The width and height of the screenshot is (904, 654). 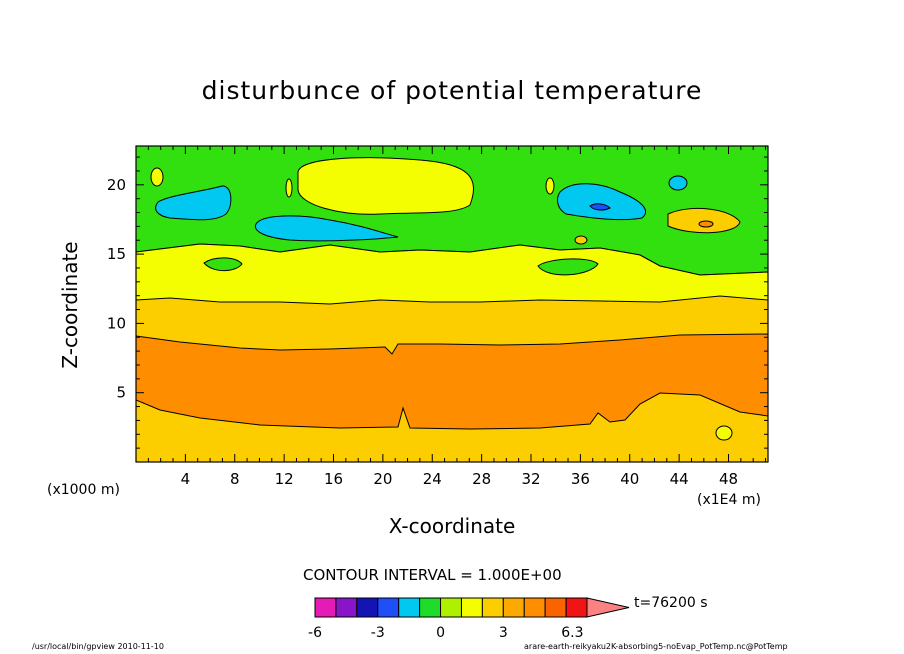 I want to click on contour-level-3-band, so click(x=452, y=381).